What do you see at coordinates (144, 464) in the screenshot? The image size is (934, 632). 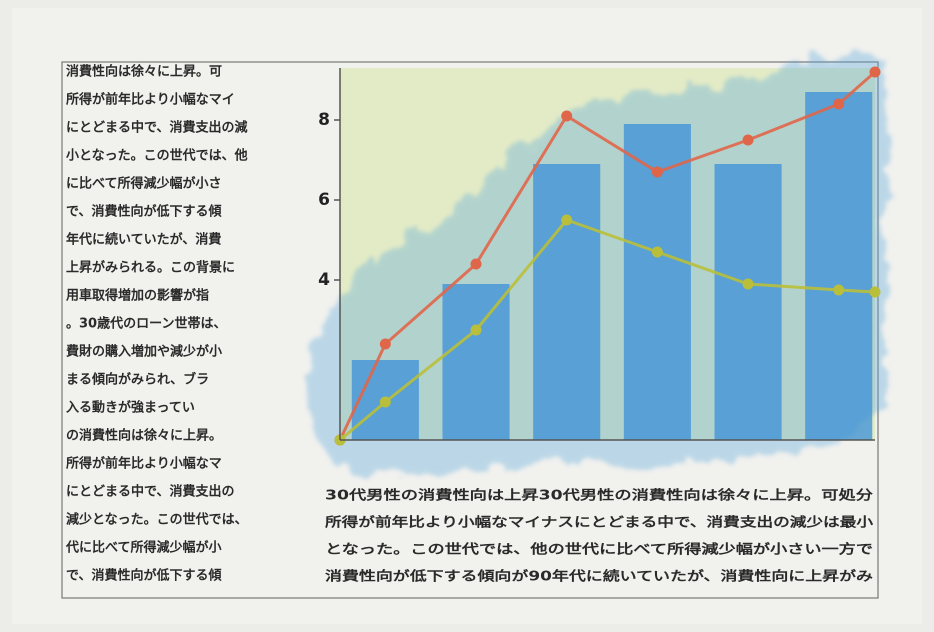 I see `text-line: 所得が前年比より小幅なマ` at bounding box center [144, 464].